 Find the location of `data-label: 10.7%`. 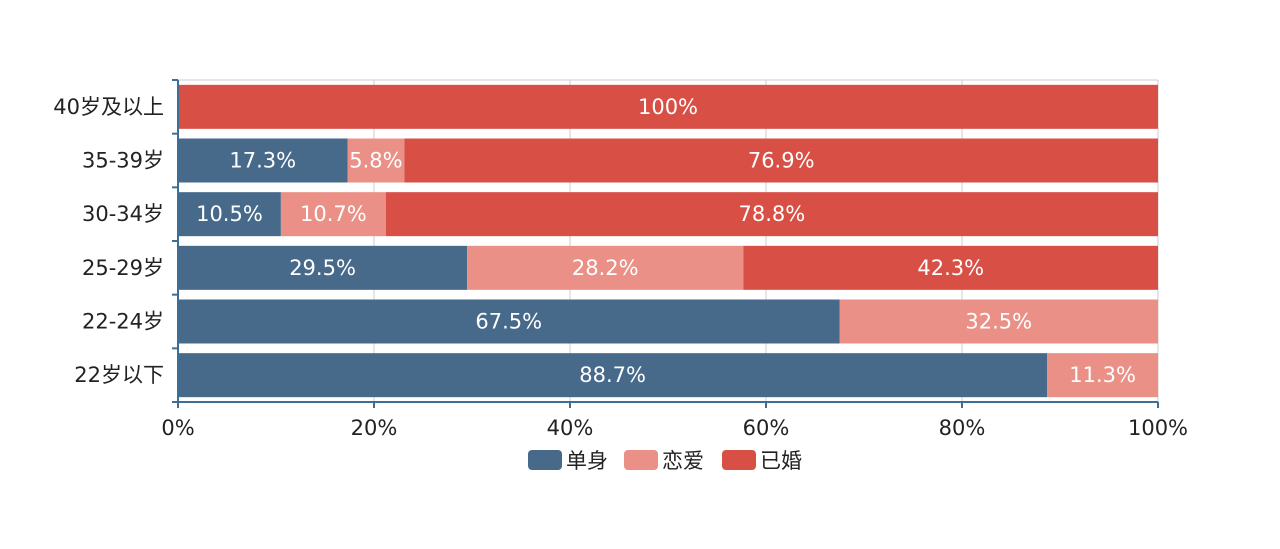

data-label: 10.7% is located at coordinates (333, 214).